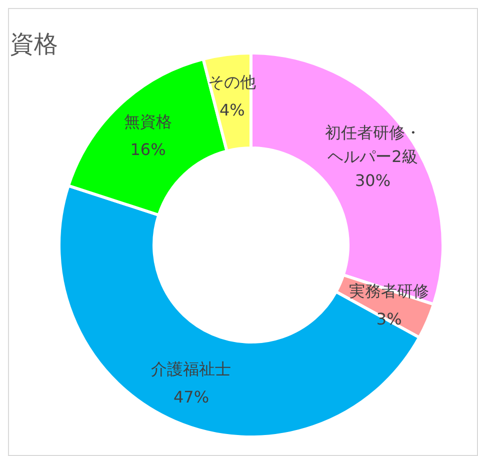 This screenshot has height=456, width=478. I want to click on slice-label: 無資格, so click(148, 121).